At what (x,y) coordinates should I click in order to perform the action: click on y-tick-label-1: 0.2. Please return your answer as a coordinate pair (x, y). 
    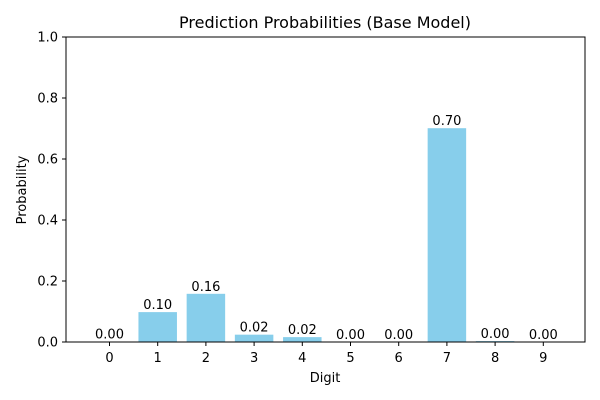
    Looking at the image, I should click on (47, 282).